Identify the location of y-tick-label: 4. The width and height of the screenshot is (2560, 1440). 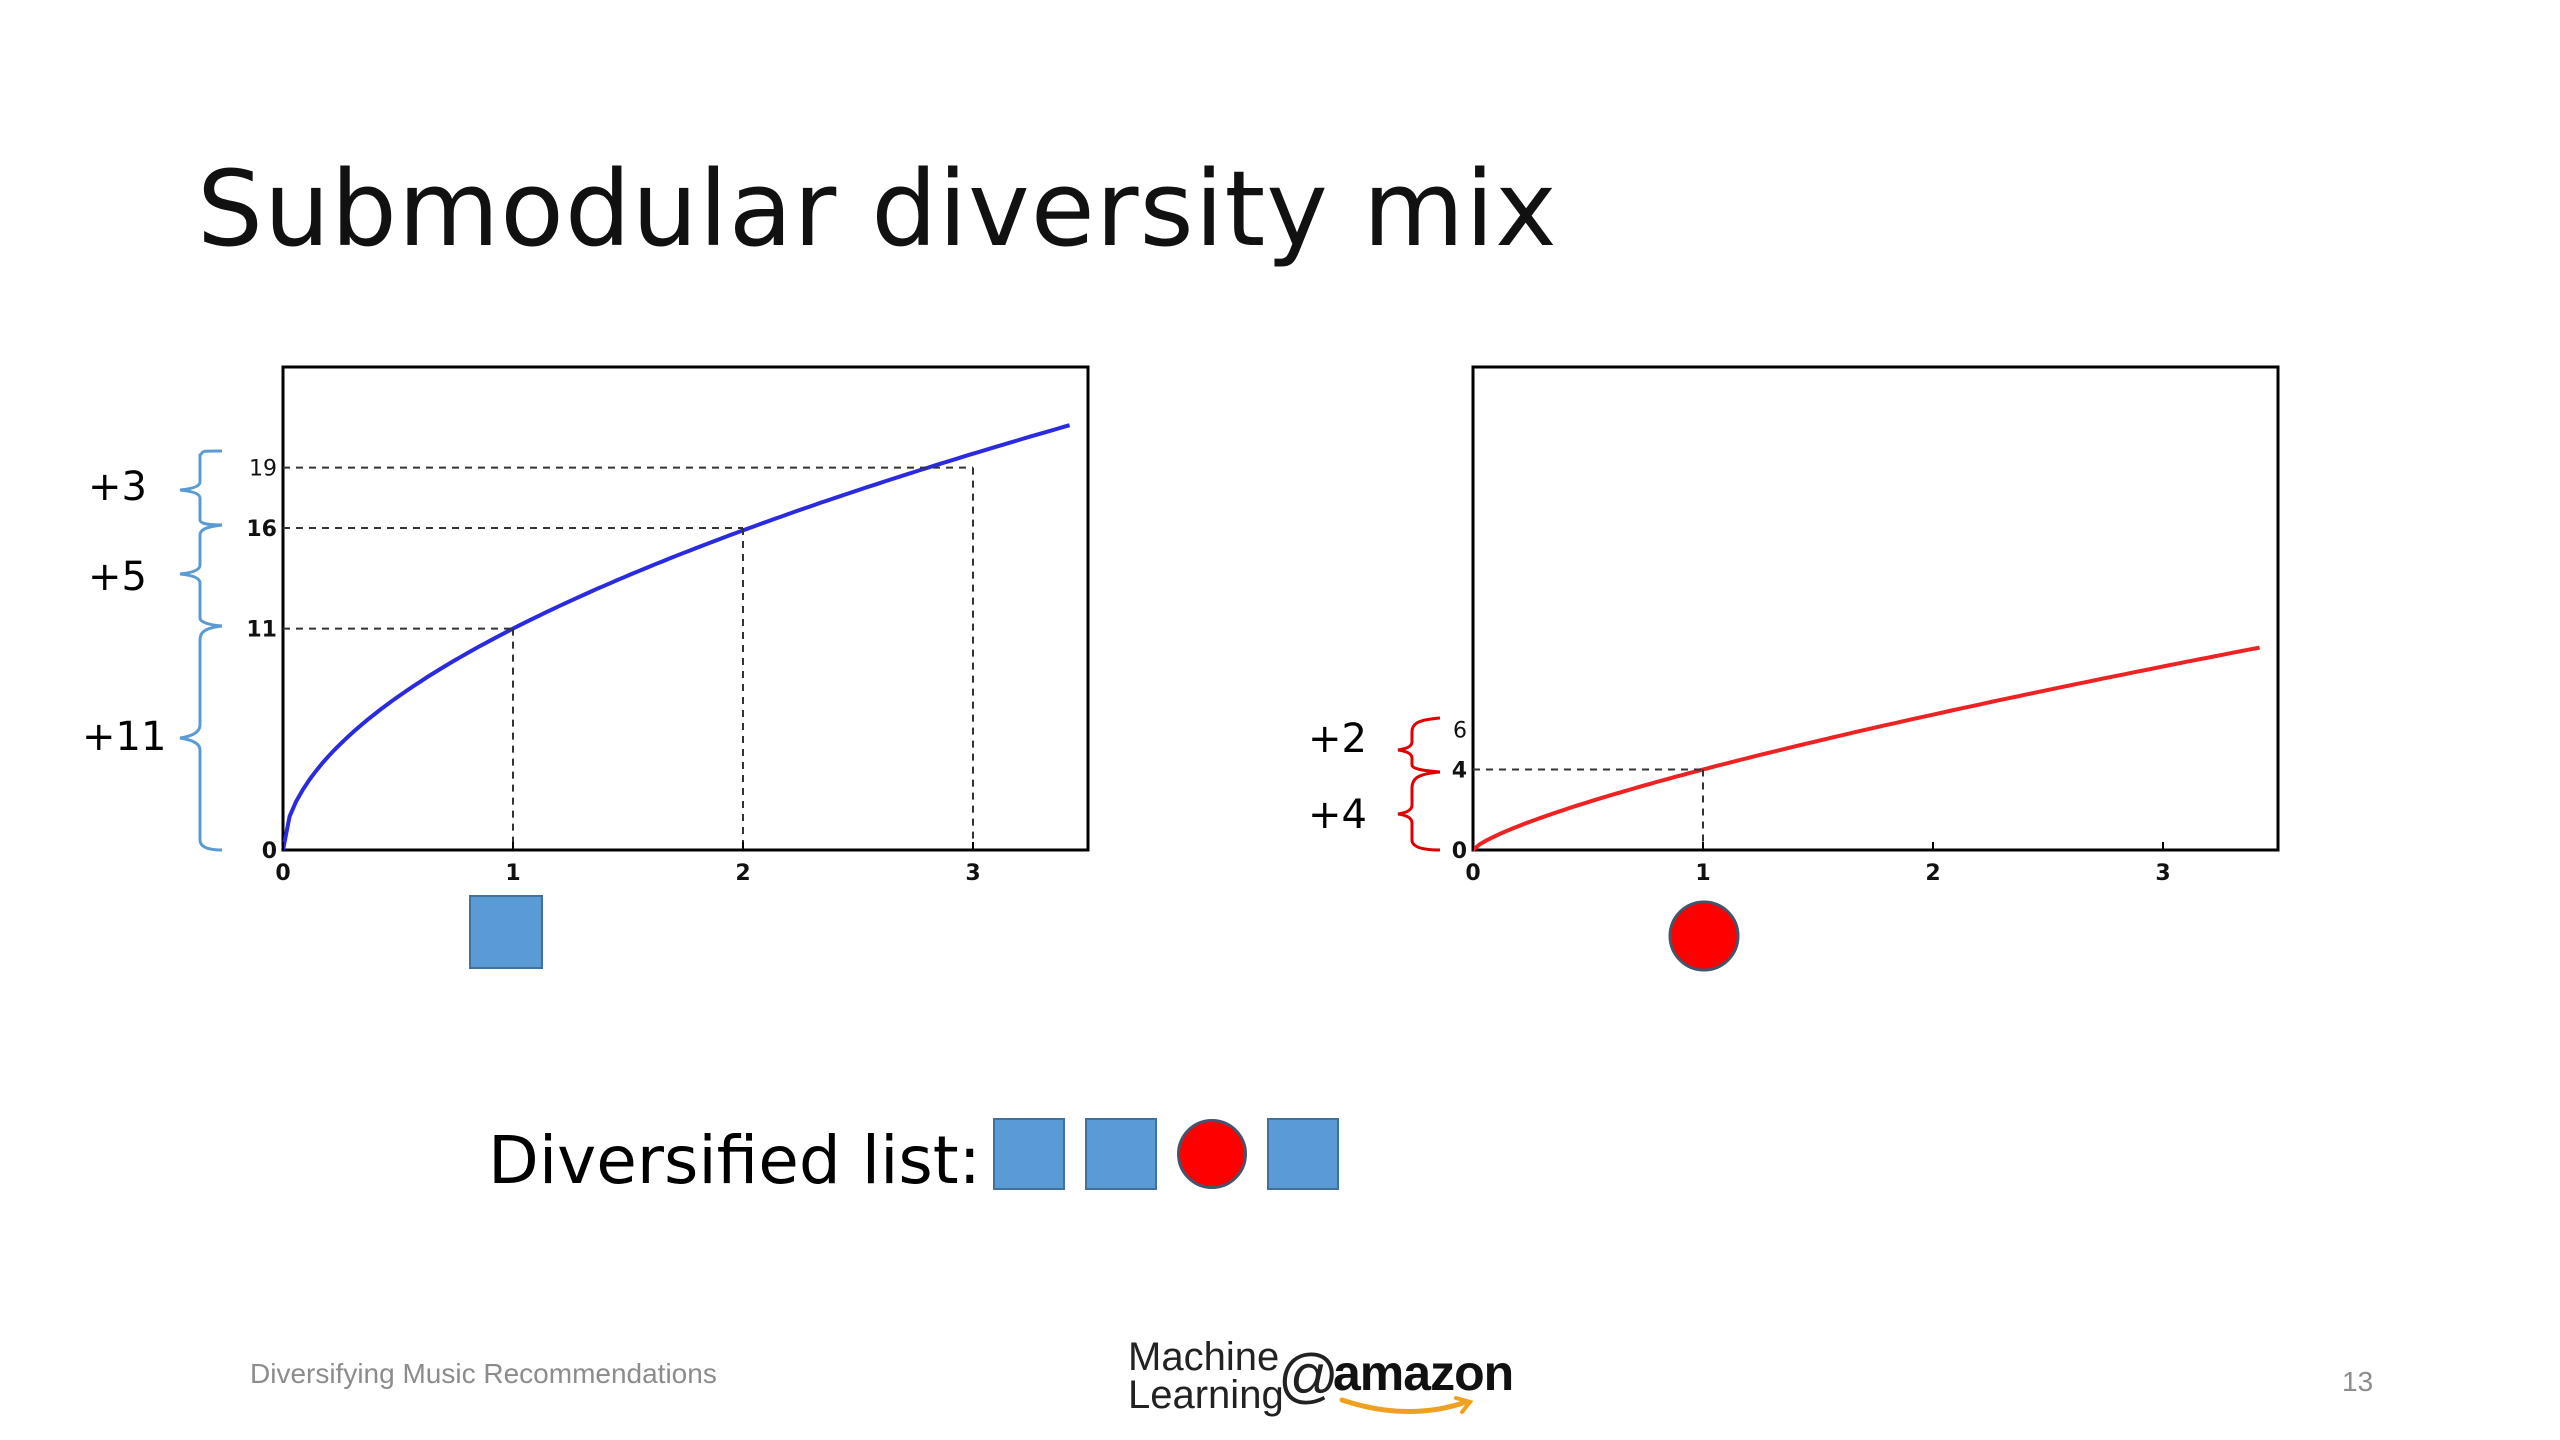
(1459, 771).